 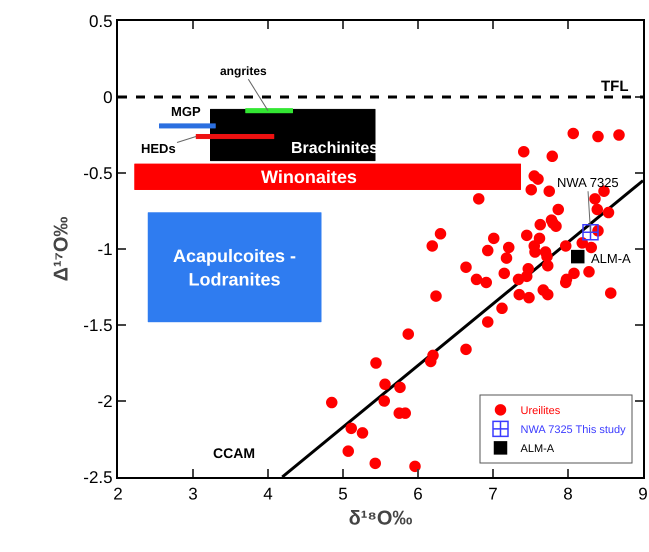 What do you see at coordinates (380, 518) in the screenshot?
I see `x-axis-title: δ¹⁸O‰` at bounding box center [380, 518].